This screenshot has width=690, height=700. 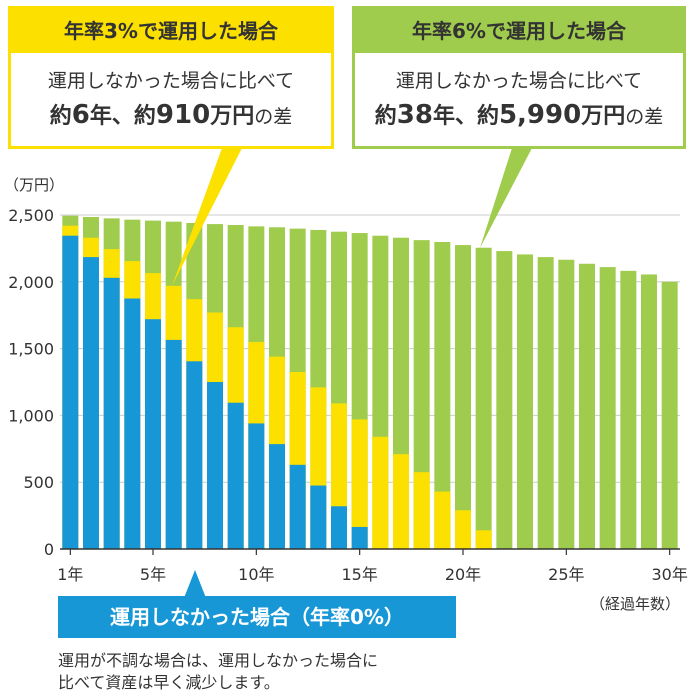 I want to click on x-axis-unit-label: （経過年数）, so click(x=635, y=604).